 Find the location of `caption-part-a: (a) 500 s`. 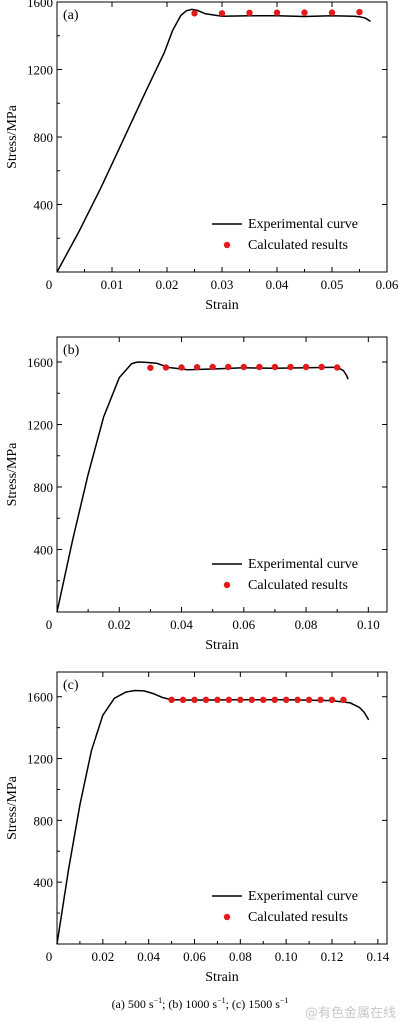

caption-part-a: (a) 500 s is located at coordinates (132, 1004).